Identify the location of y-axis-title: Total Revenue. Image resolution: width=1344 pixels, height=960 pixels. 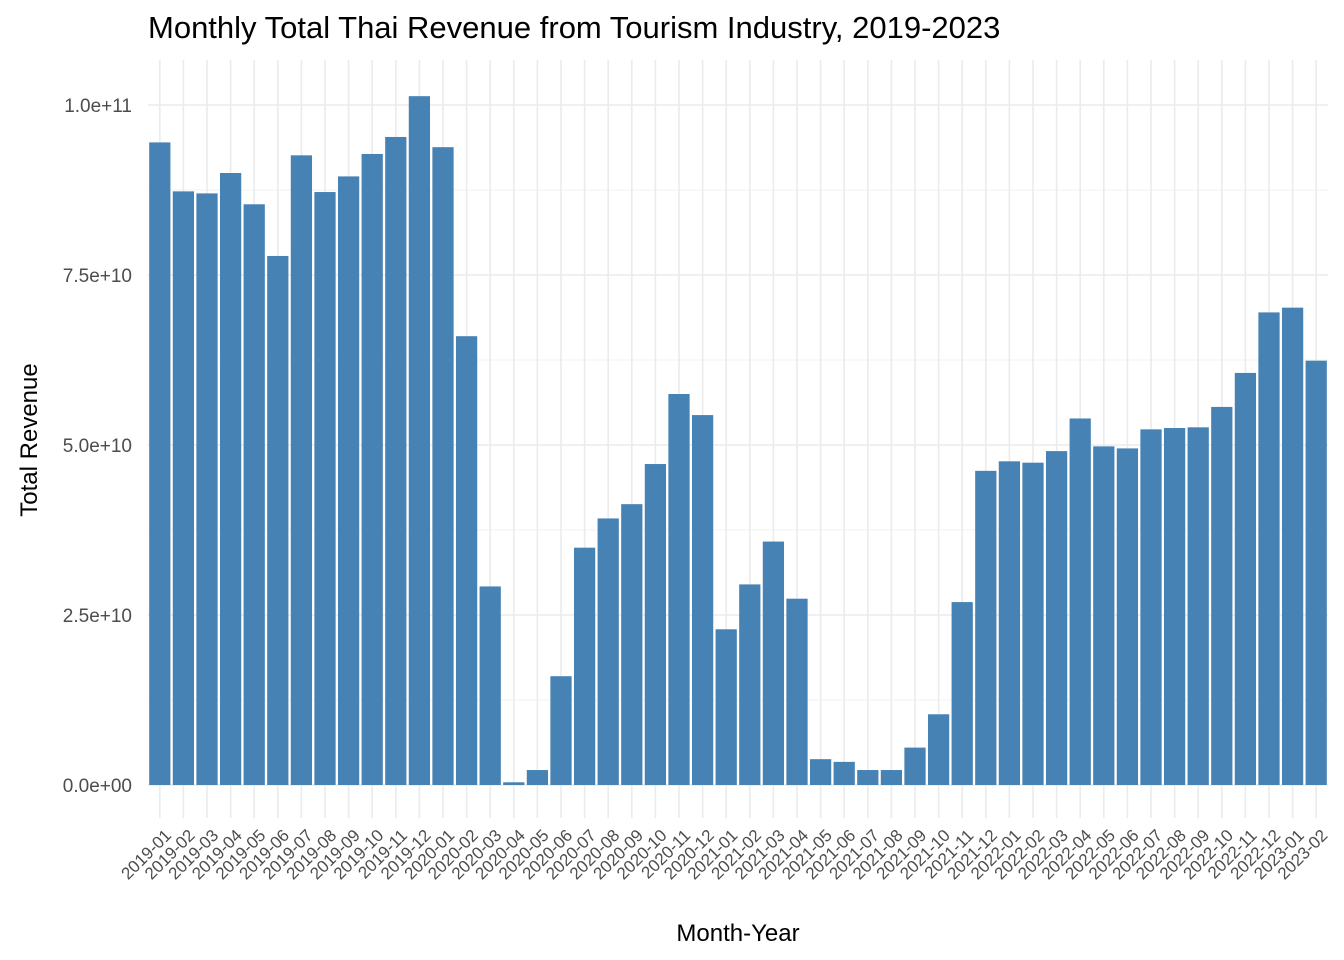
(29, 439).